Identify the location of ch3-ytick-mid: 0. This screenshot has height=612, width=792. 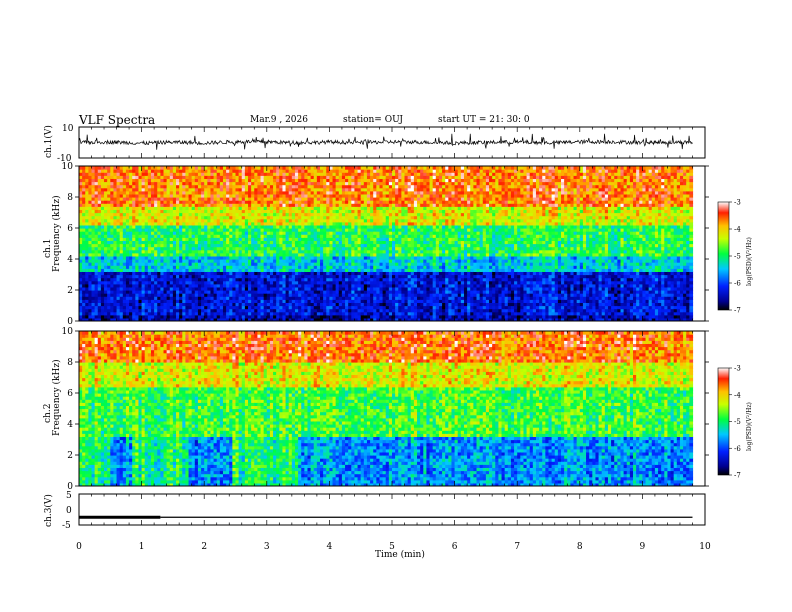
(69, 511).